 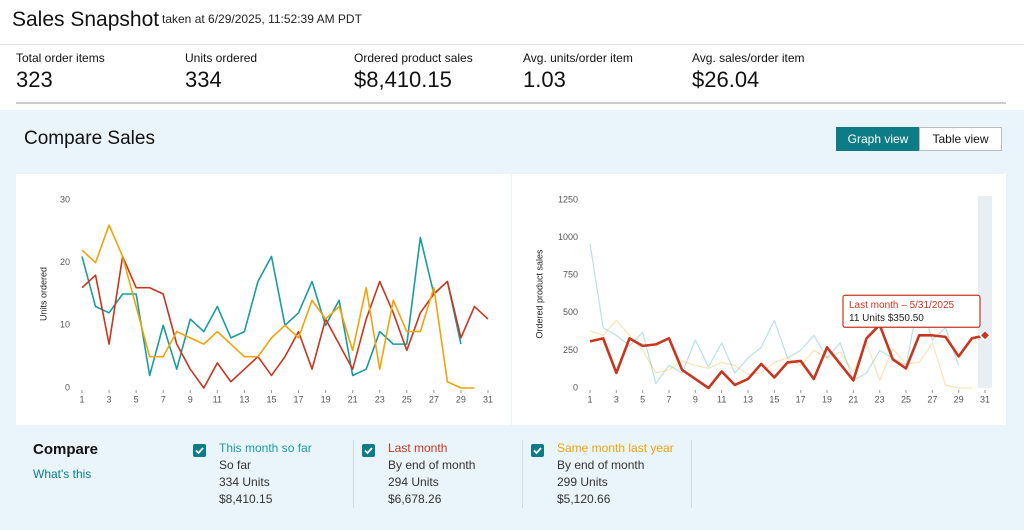 I want to click on metric-value: 323, so click(x=34, y=79).